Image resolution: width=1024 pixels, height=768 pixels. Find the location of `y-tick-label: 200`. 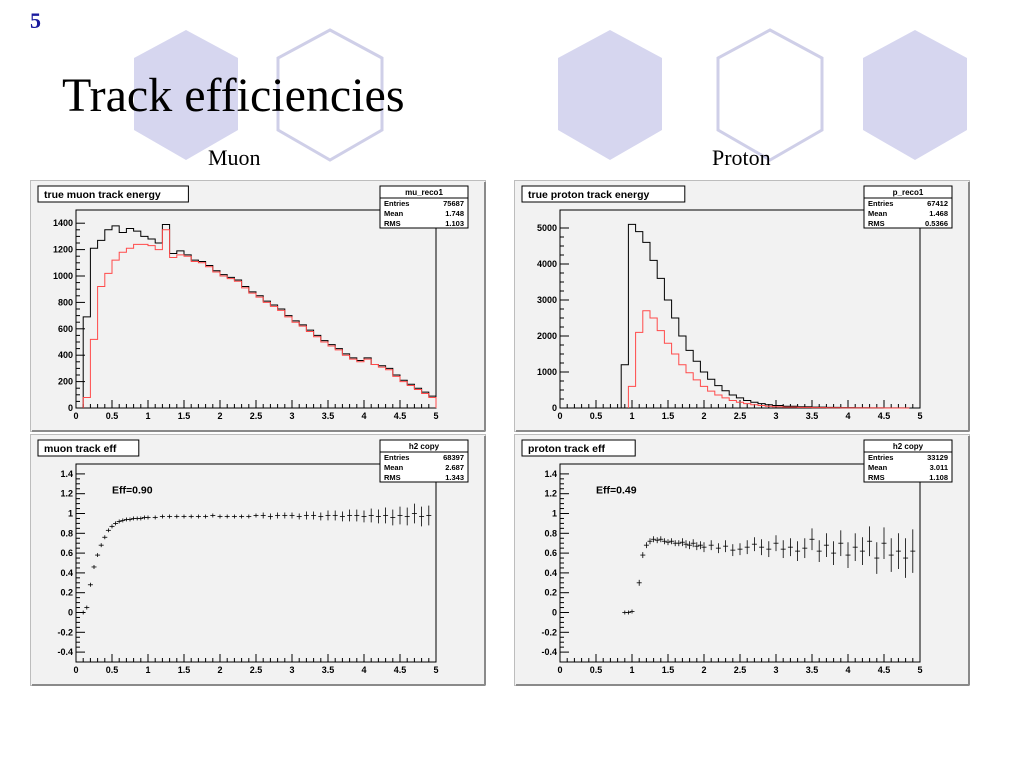

y-tick-label: 200 is located at coordinates (65, 382).